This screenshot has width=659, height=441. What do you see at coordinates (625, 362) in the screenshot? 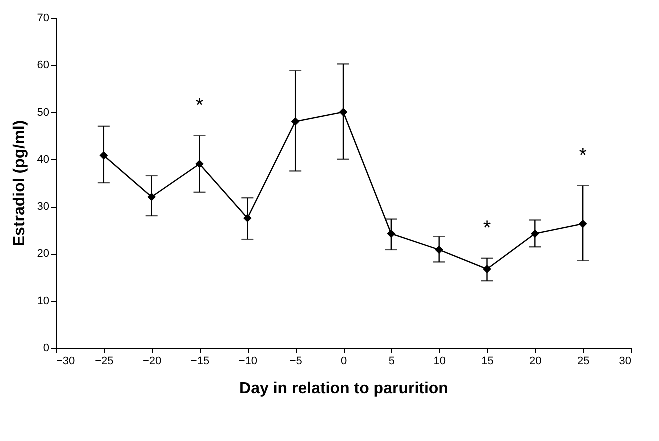
I see `x-tick-label: 30` at bounding box center [625, 362].